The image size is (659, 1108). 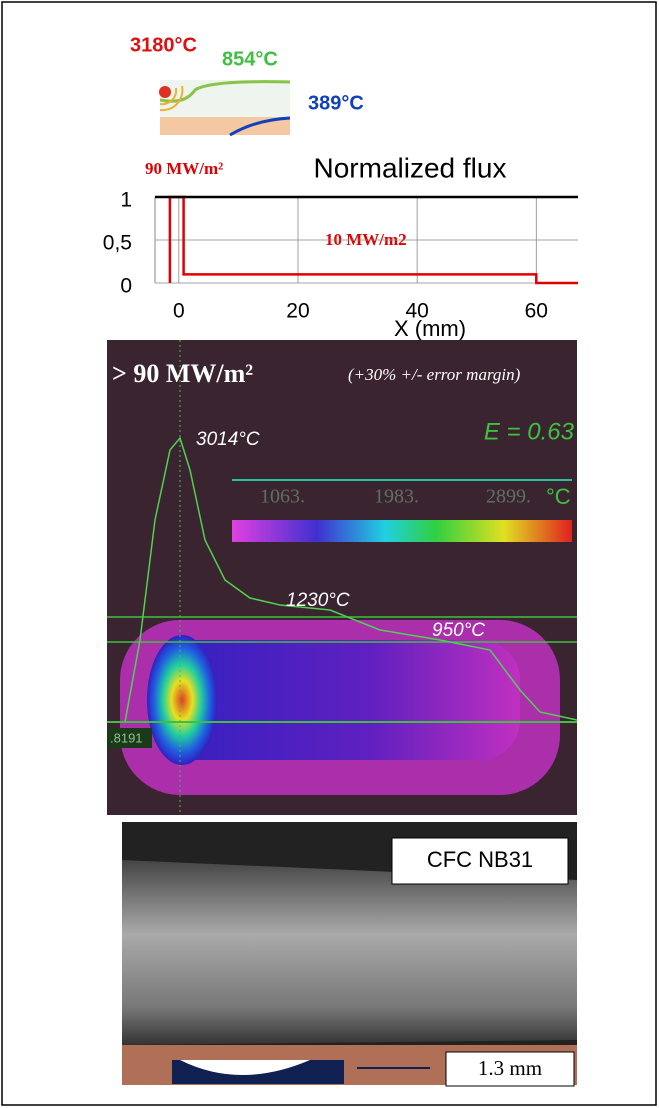 I want to click on x-tick-label: 20, so click(x=297, y=311).